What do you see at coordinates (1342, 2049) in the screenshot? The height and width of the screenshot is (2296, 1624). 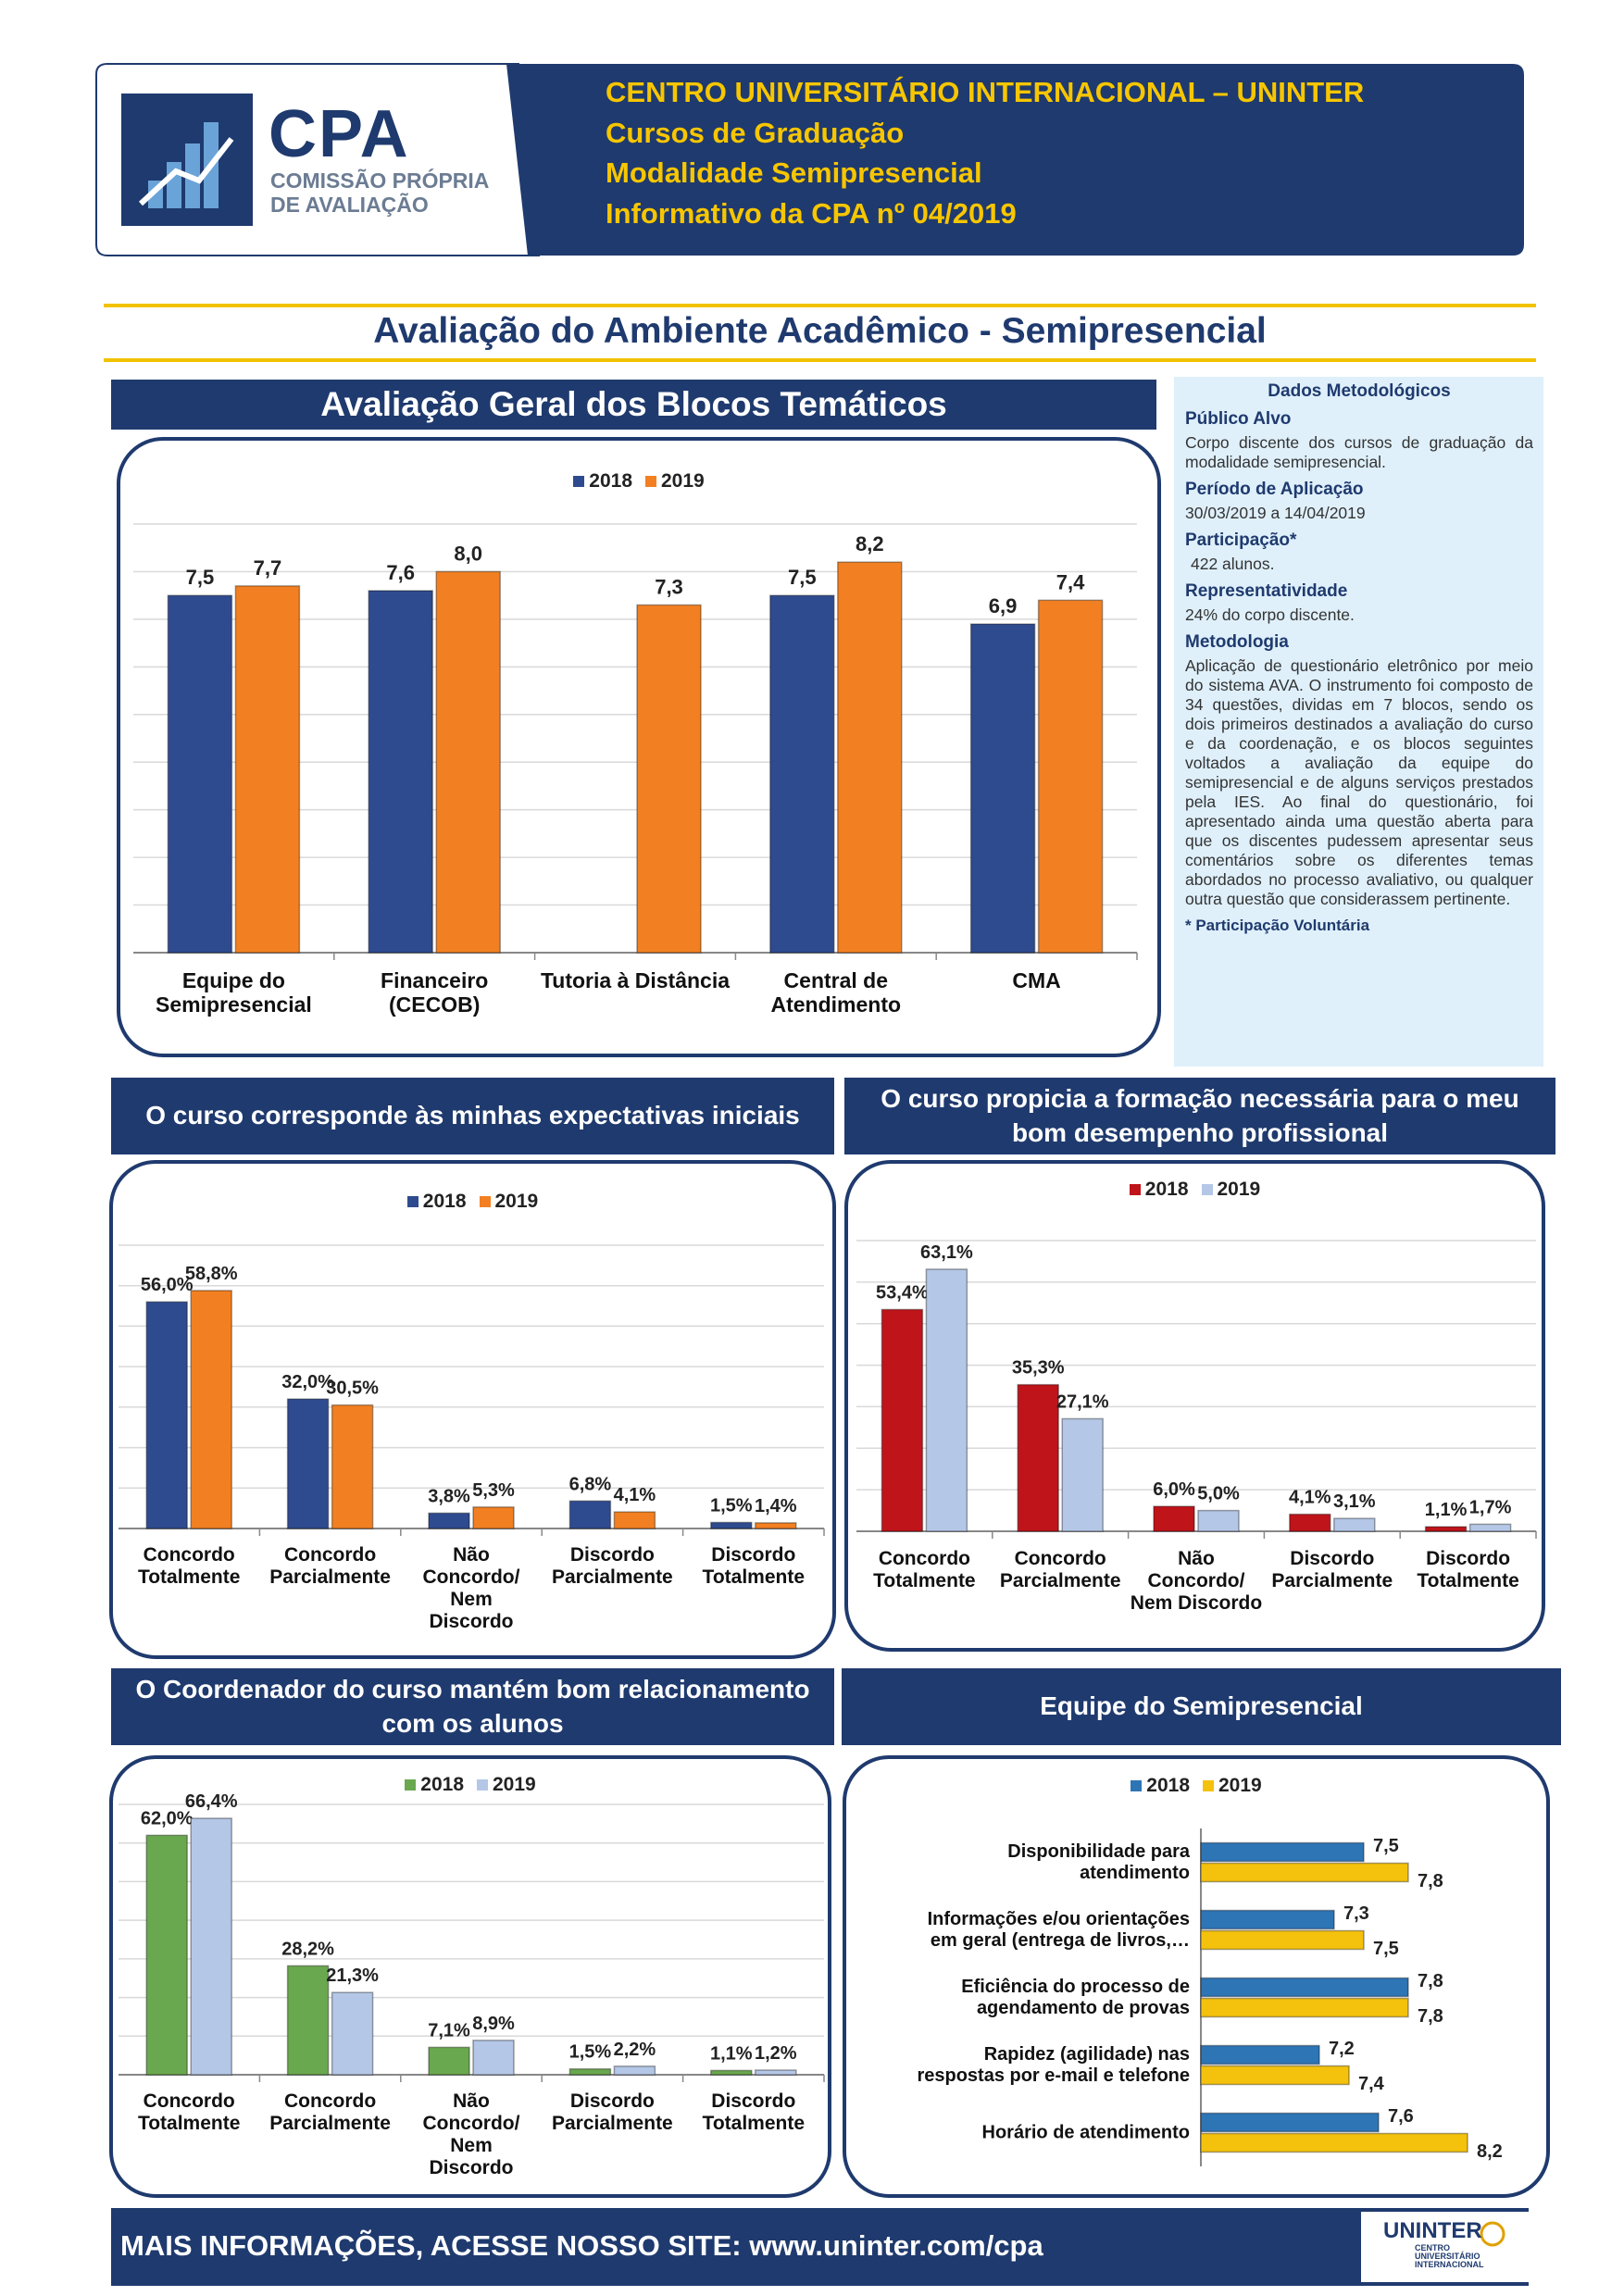 I see `value-label: 7,2` at bounding box center [1342, 2049].